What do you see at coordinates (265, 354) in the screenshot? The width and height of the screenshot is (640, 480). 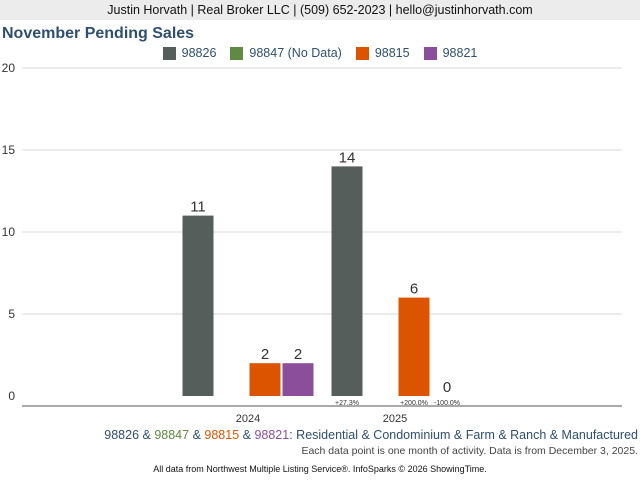 I see `data-label-98815-2024: 2` at bounding box center [265, 354].